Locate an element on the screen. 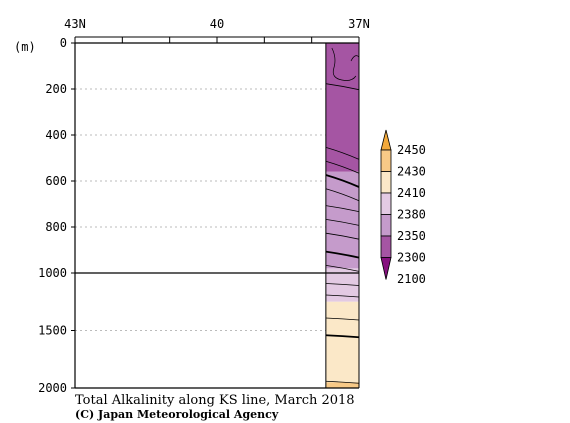 The height and width of the screenshot is (423, 570). x-tick-label-0: 43N is located at coordinates (75, 24).